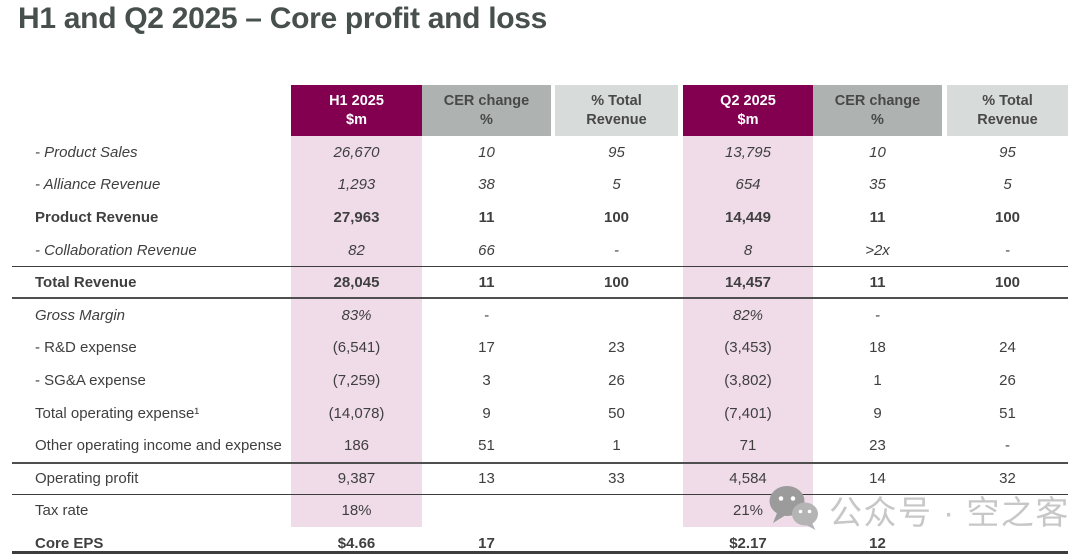 This screenshot has height=560, width=1080. Describe the element at coordinates (540, 511) in the screenshot. I see `table-row-tax-rate: Tax rate 18% 21%` at that location.